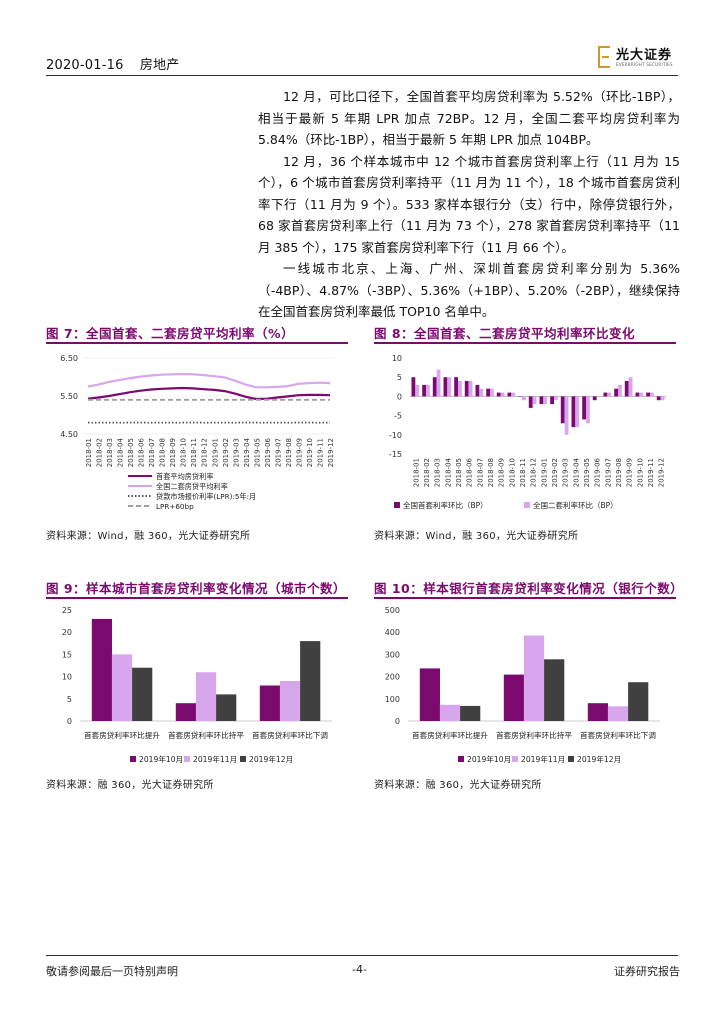  Describe the element at coordinates (184, 452) in the screenshot. I see `x-tick-label: 2018-10` at that location.